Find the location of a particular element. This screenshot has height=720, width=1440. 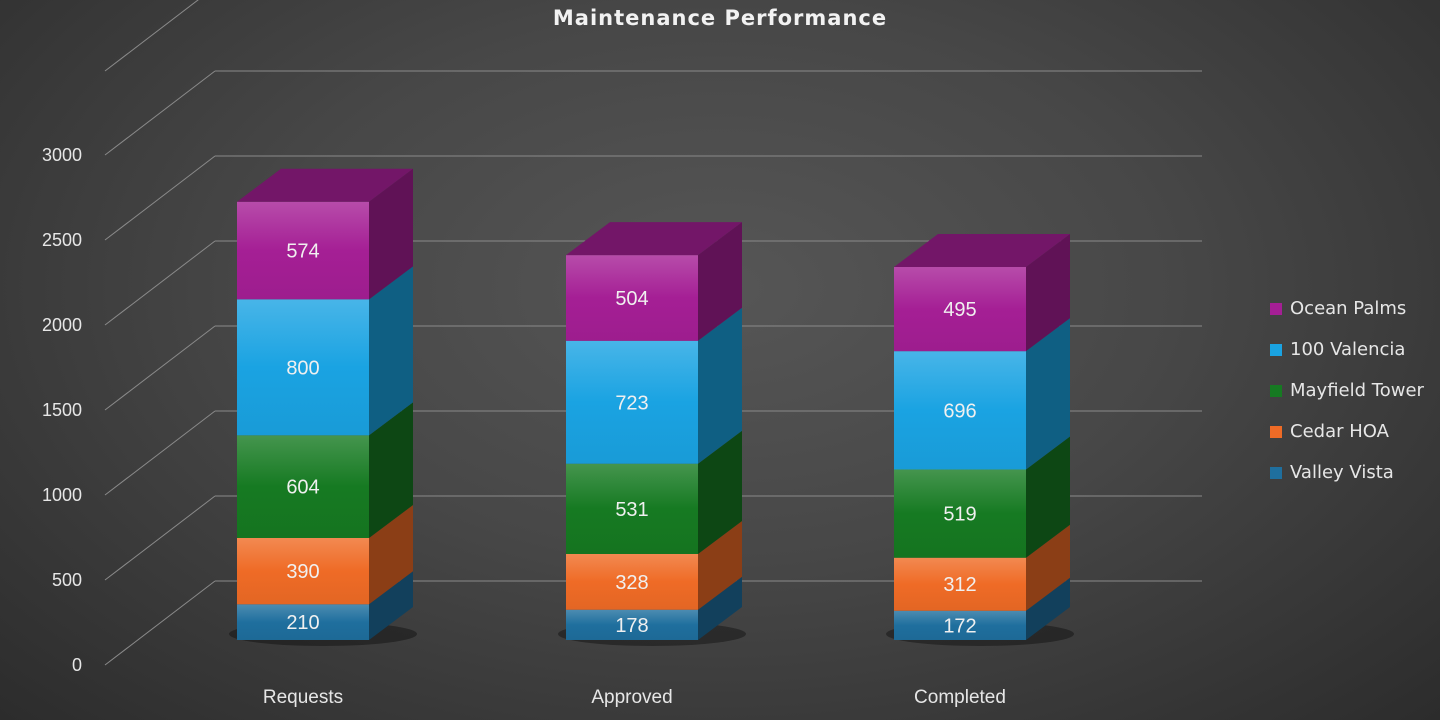

legend-label: Cedar HOA is located at coordinates (1339, 431).